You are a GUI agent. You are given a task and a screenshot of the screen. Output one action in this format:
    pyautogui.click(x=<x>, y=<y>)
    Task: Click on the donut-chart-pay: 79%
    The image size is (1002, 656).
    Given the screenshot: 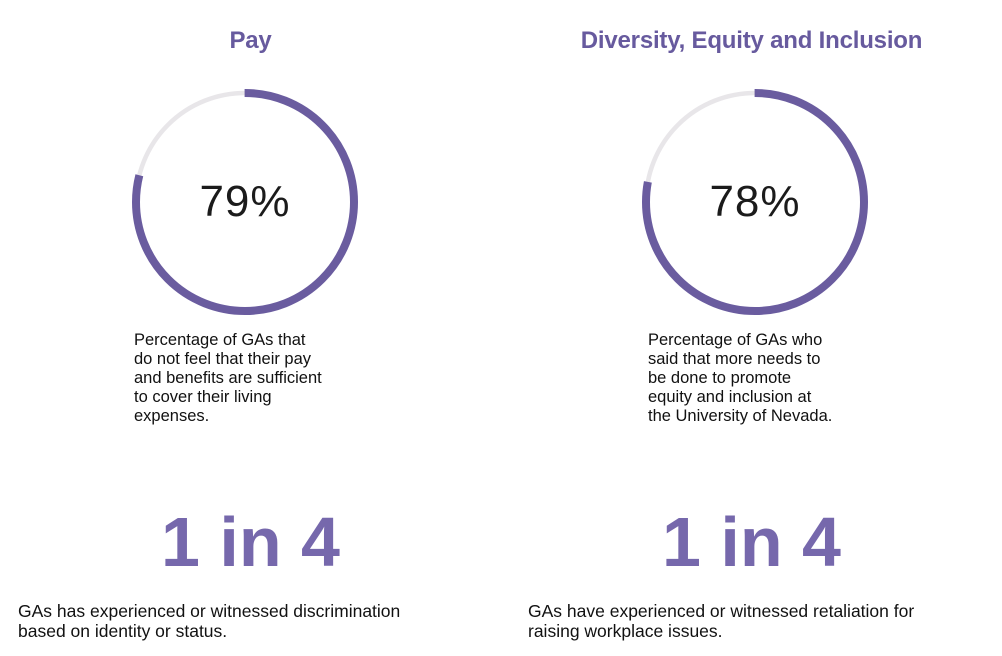 What is the action you would take?
    pyautogui.click(x=245, y=202)
    